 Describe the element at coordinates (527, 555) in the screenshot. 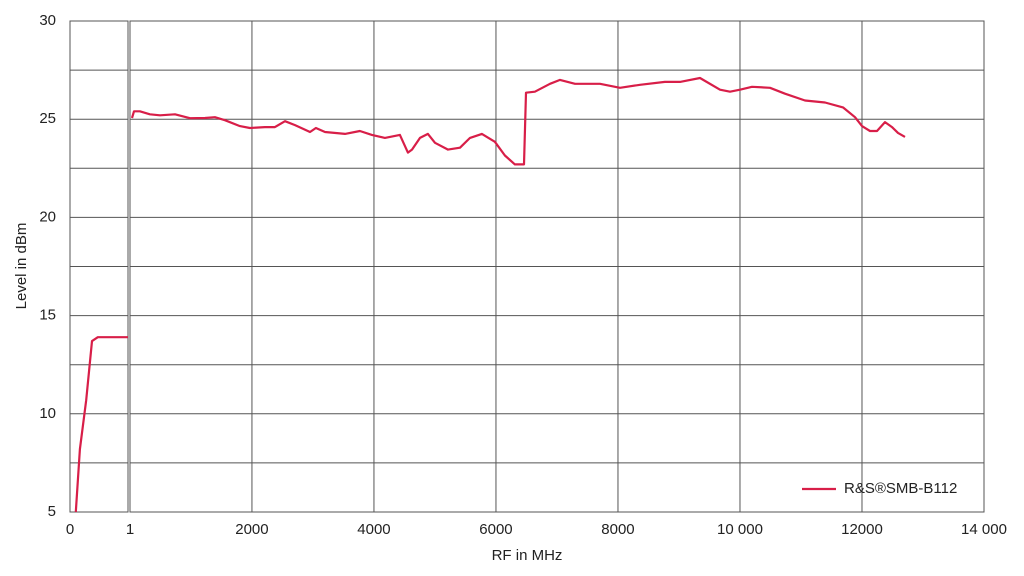

I see `x-axis-label: RF in MHz` at that location.